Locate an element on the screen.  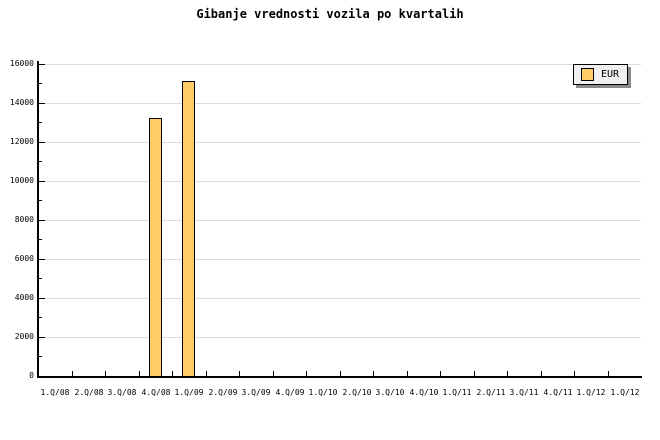
y-tick-label: 12000 is located at coordinates (21, 141).